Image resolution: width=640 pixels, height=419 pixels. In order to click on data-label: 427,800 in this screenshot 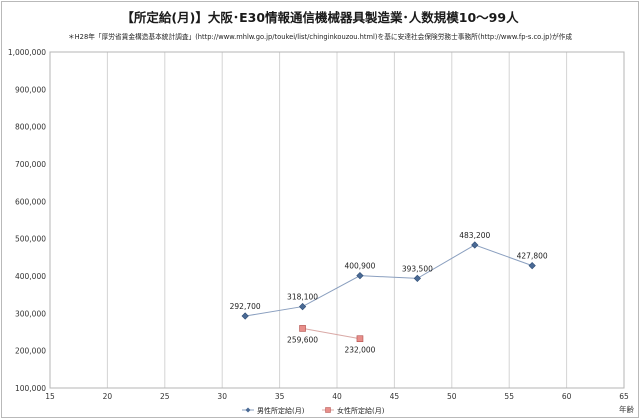, I will do `click(532, 256)`.